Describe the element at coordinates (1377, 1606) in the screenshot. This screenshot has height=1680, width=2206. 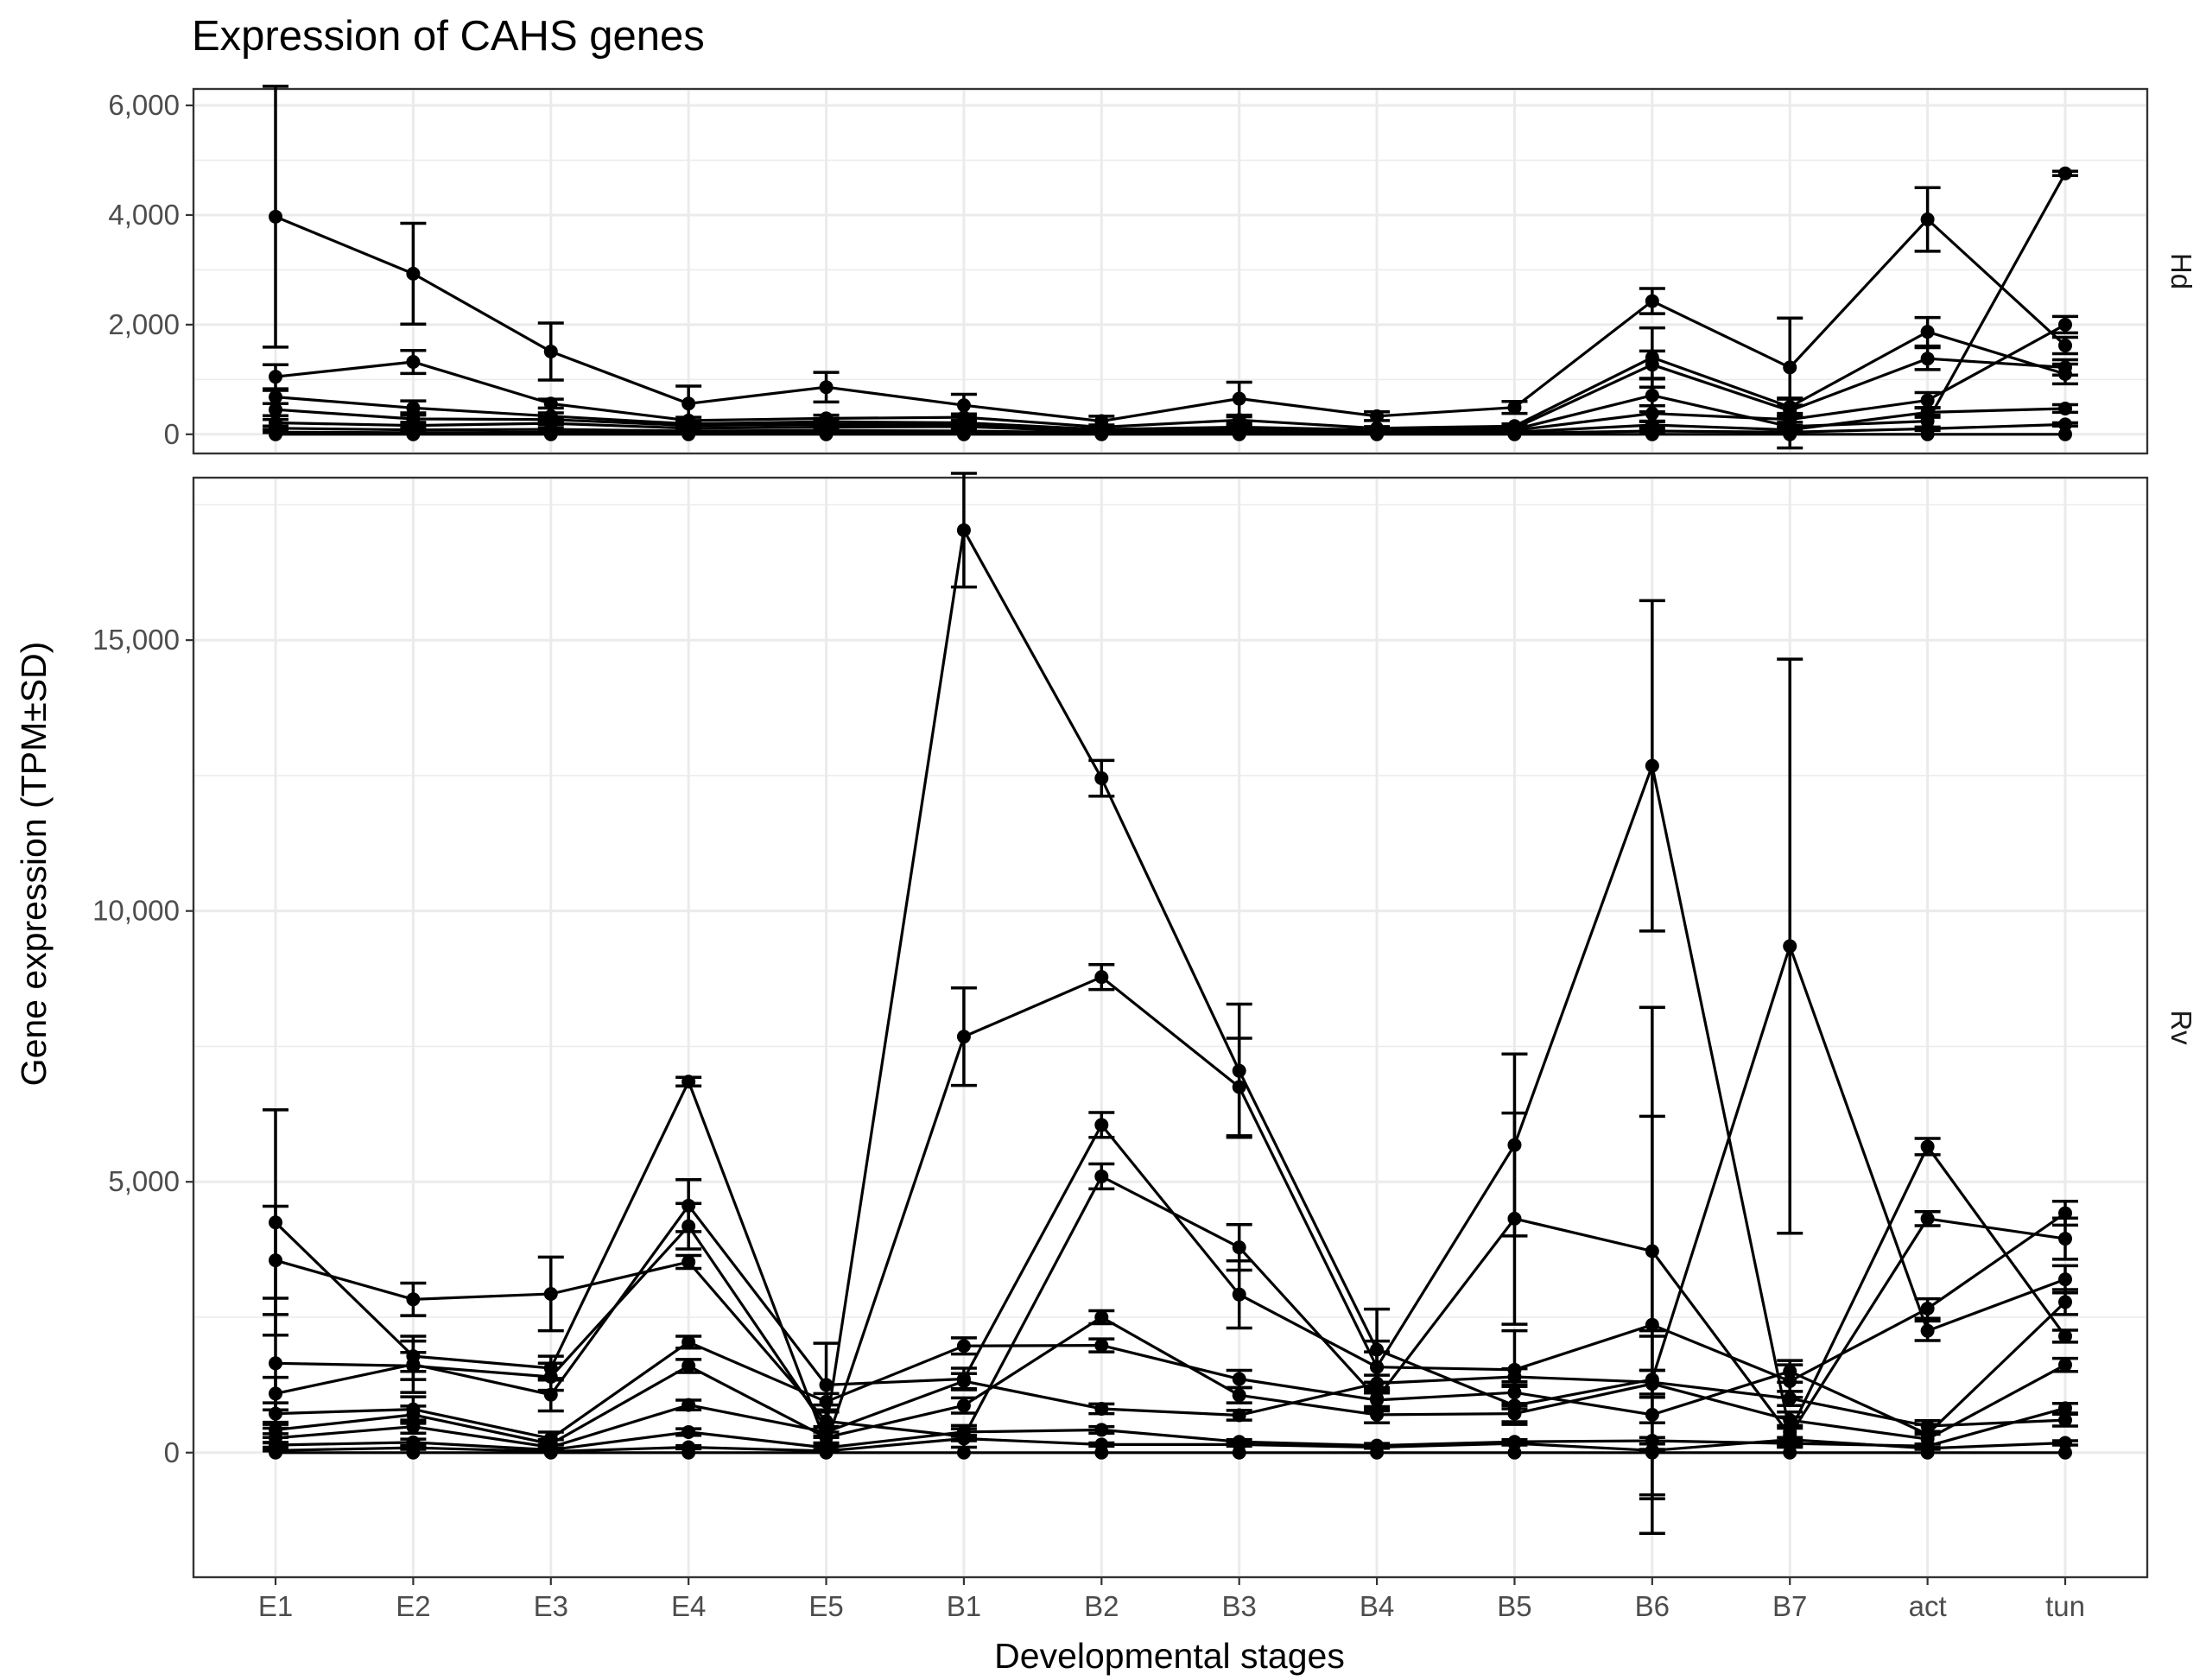
I see `x-tick-label: B4` at that location.